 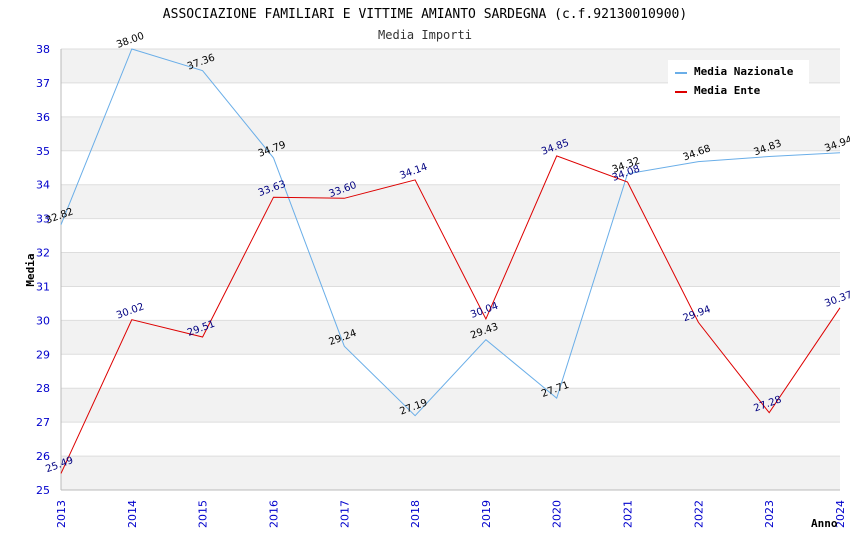 I want to click on legend-box, so click(x=738, y=80).